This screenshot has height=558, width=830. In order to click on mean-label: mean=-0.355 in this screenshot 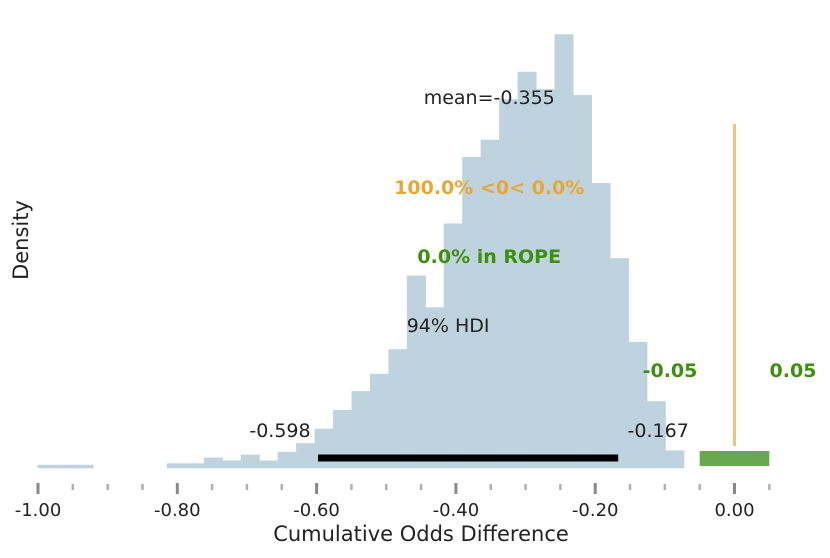, I will do `click(489, 98)`.